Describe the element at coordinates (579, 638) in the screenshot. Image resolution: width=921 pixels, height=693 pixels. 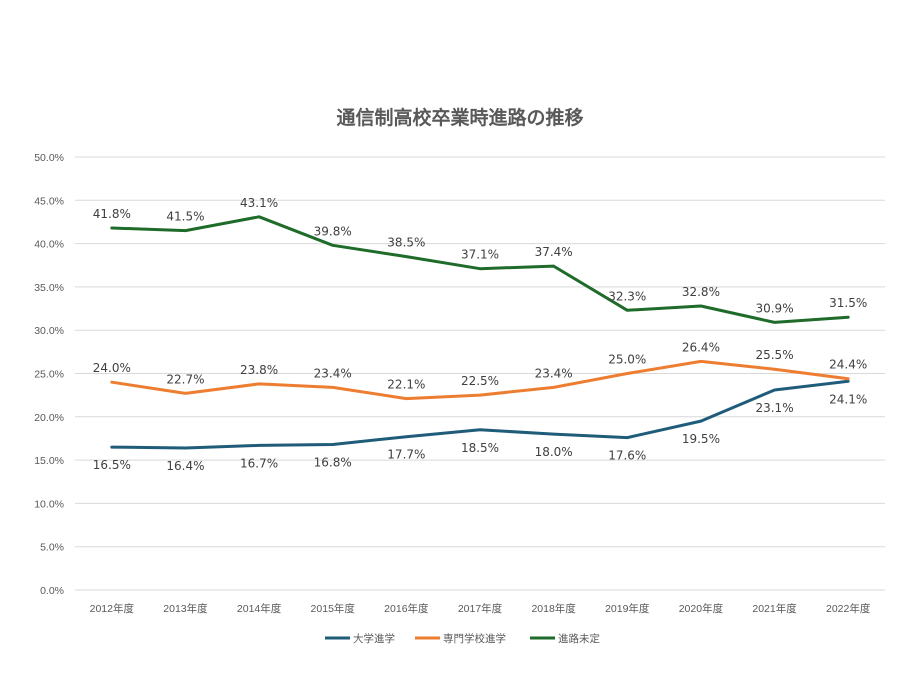
I see `legend-label: 進路未定` at that location.